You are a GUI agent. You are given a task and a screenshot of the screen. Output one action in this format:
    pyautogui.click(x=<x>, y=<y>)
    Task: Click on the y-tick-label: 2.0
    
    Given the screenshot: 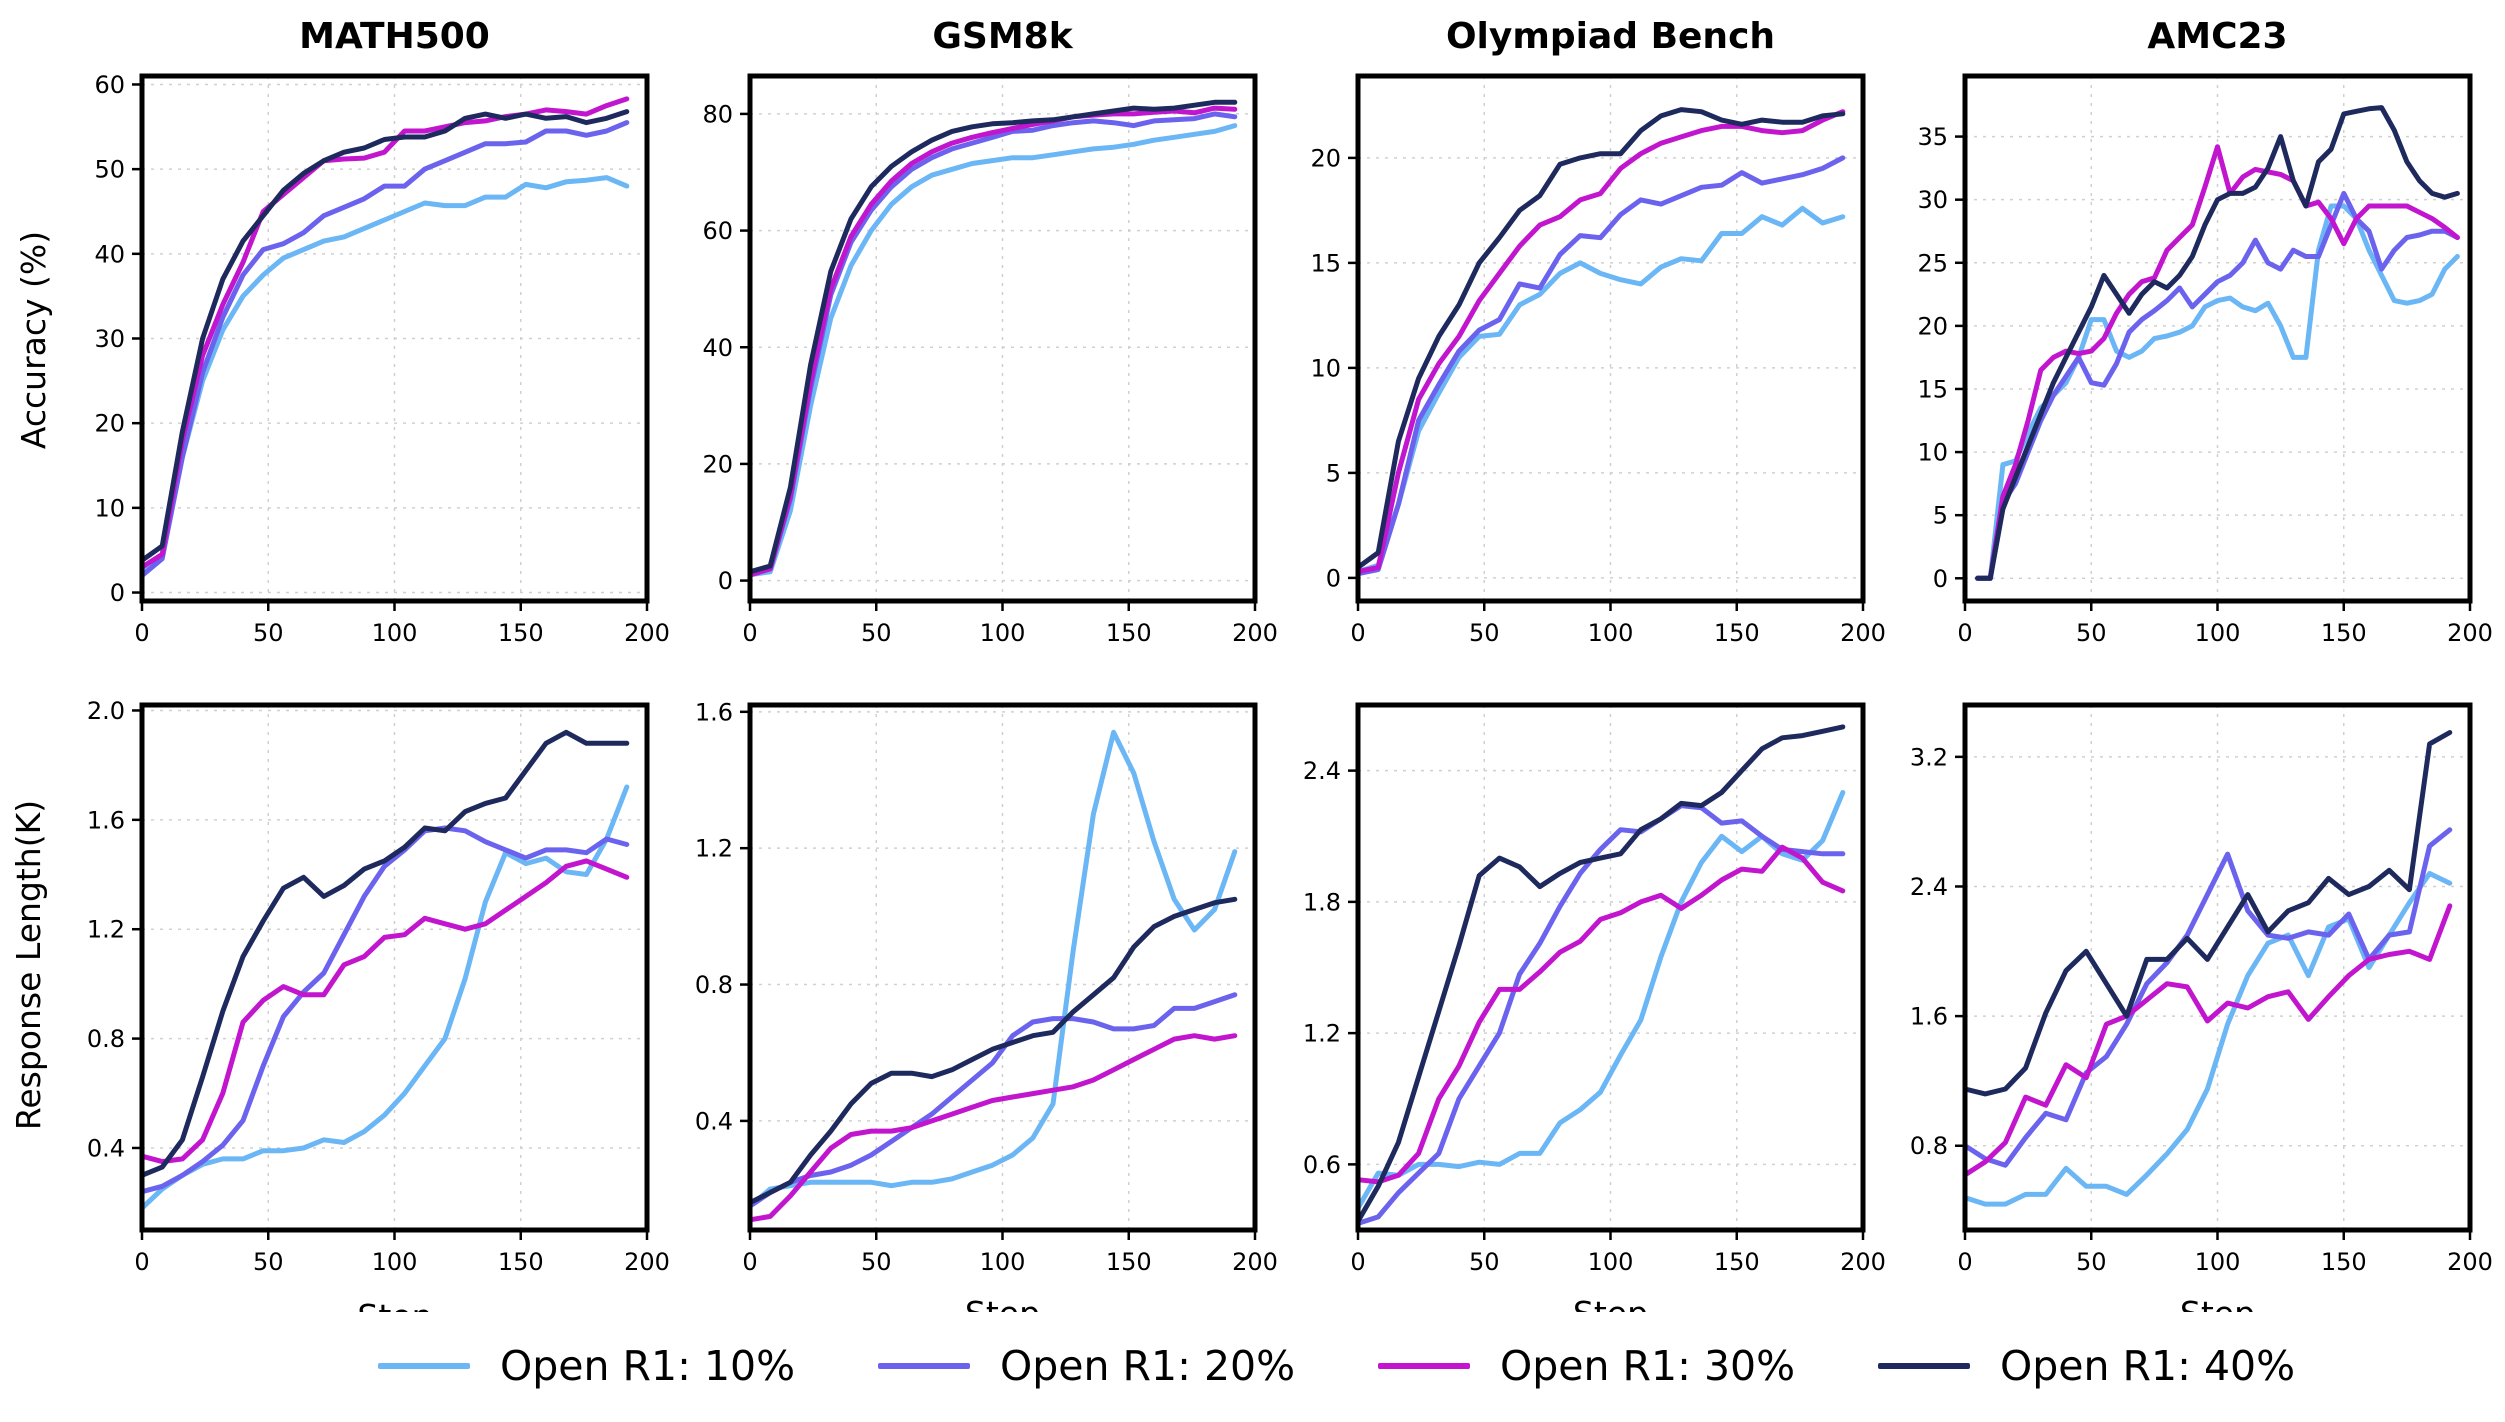 What is the action you would take?
    pyautogui.click(x=106, y=711)
    